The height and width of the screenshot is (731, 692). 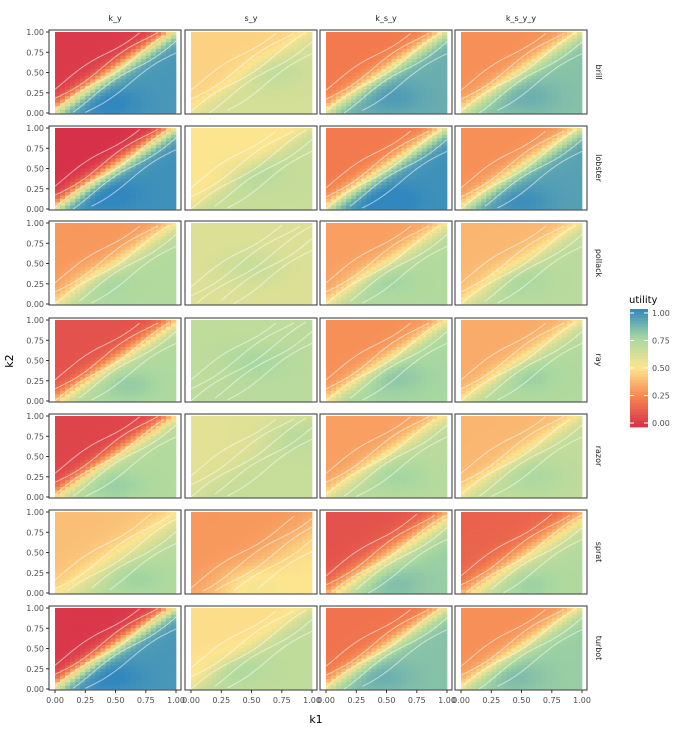 What do you see at coordinates (386, 72) in the screenshot?
I see `panel-brill-k_s_y` at bounding box center [386, 72].